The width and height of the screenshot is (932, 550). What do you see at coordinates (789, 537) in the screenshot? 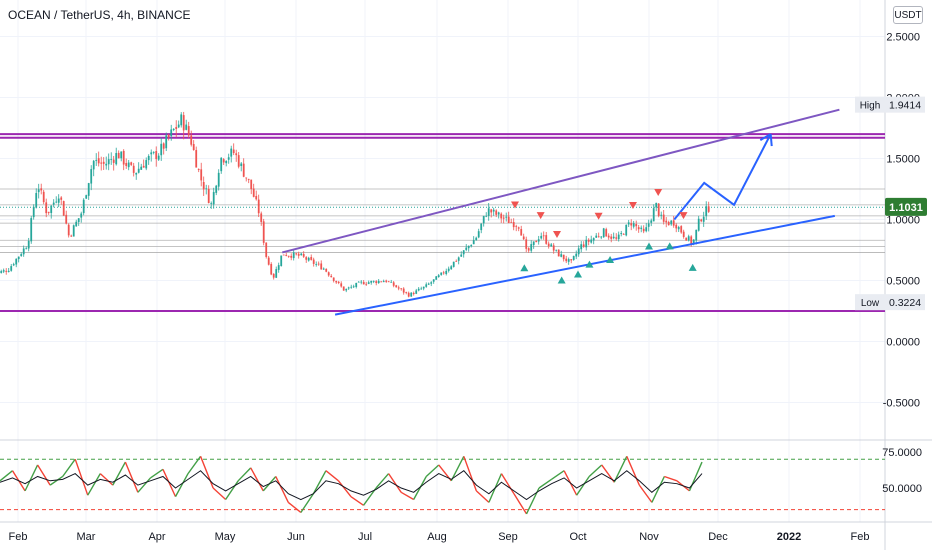
I see `time-tick-label: 2022` at bounding box center [789, 537].